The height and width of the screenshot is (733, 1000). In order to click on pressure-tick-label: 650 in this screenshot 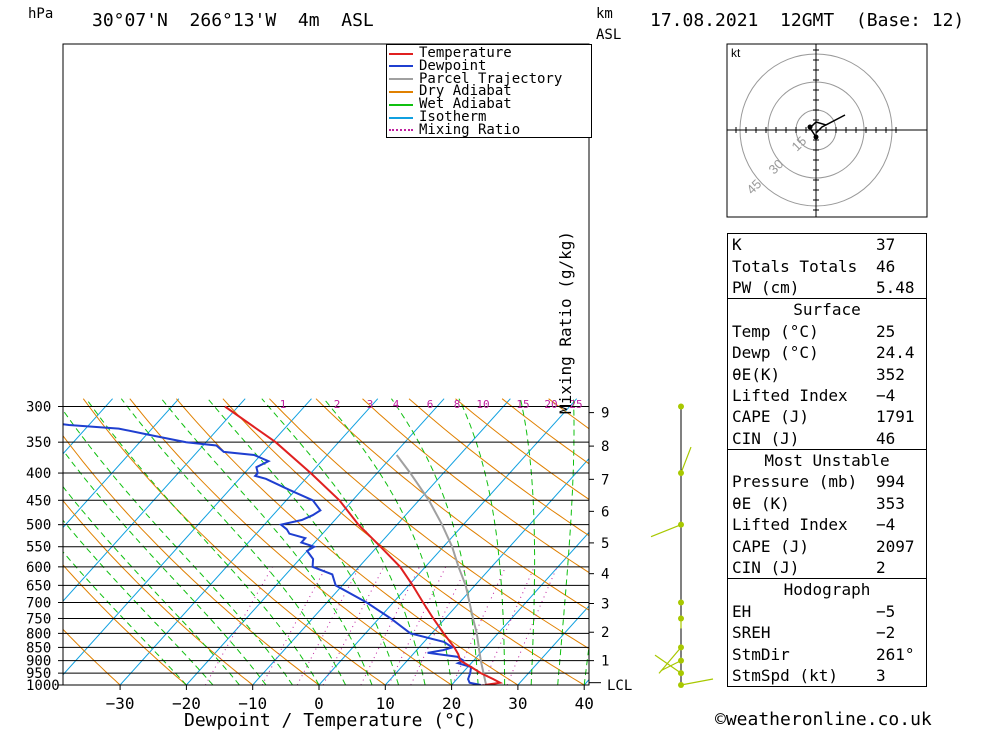, I will do `click(38, 586)`.